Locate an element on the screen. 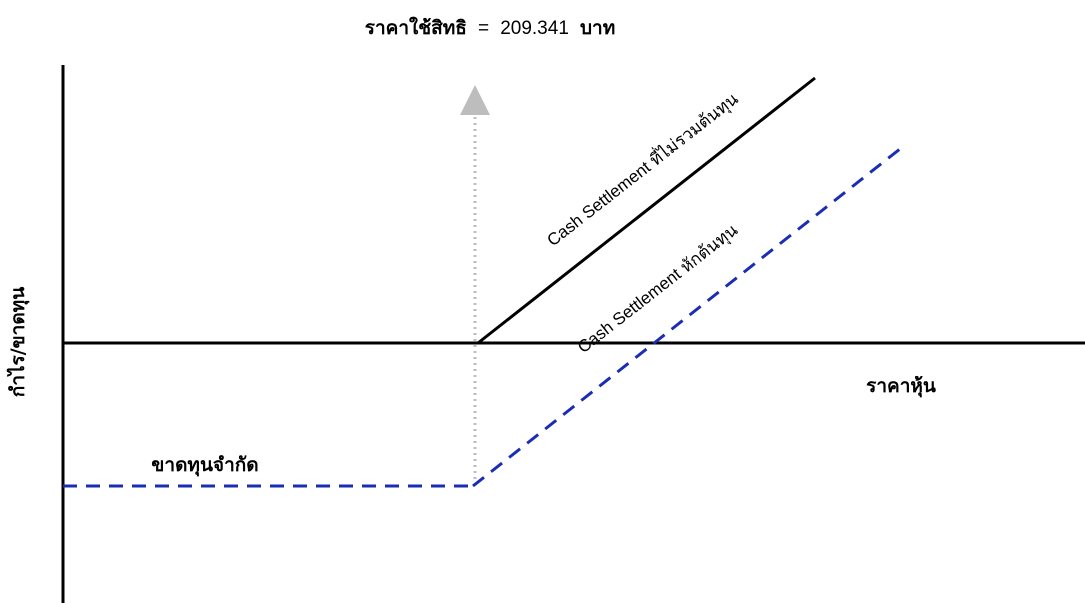 This screenshot has width=1085, height=603. gross-payoff-label: Cash Settlement ที่ไม่รวมต้นทุน is located at coordinates (642, 169).